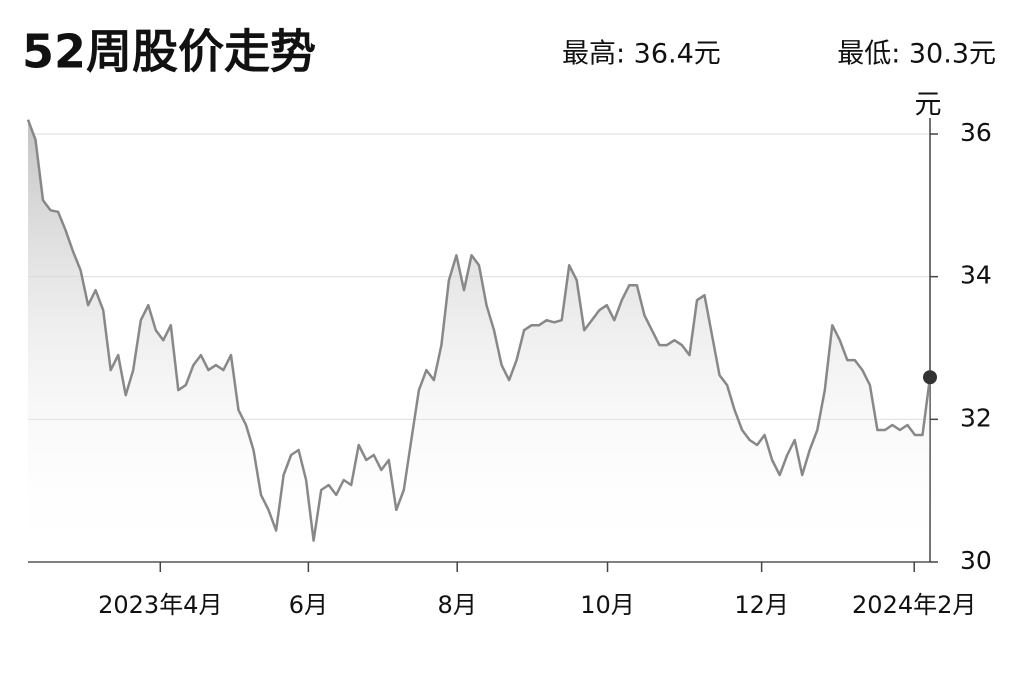 Image resolution: width=1024 pixels, height=682 pixels. I want to click on summary-high: 最高: 36.4元, so click(641, 54).